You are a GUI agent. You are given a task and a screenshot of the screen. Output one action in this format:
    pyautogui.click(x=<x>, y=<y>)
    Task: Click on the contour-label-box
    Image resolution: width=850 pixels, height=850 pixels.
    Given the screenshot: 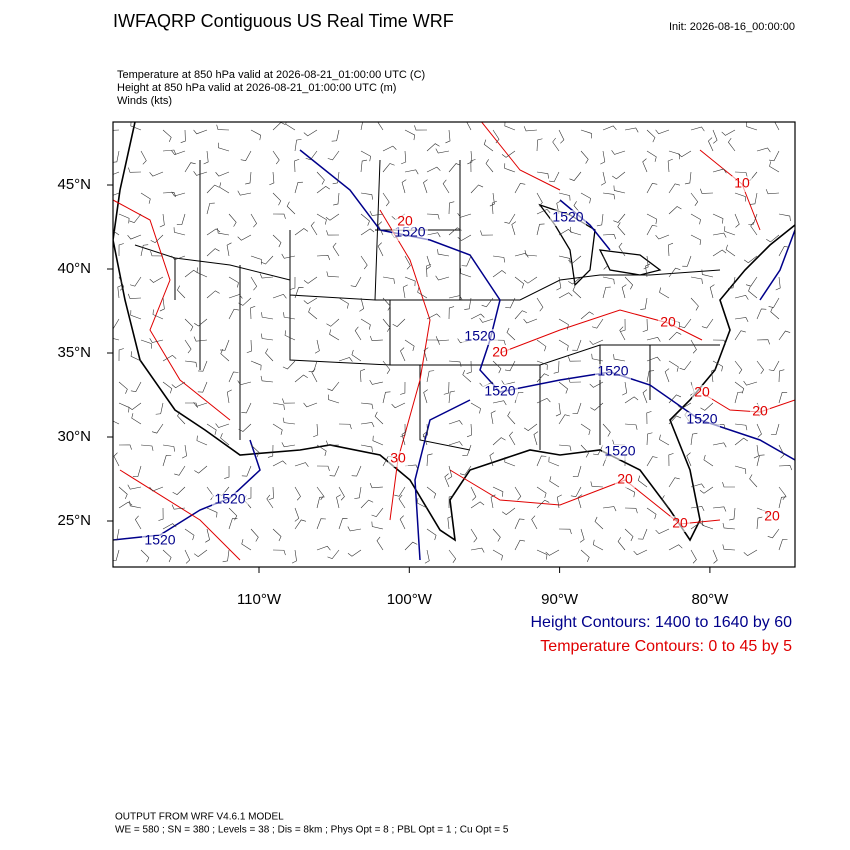 What is the action you would take?
    pyautogui.click(x=625, y=480)
    